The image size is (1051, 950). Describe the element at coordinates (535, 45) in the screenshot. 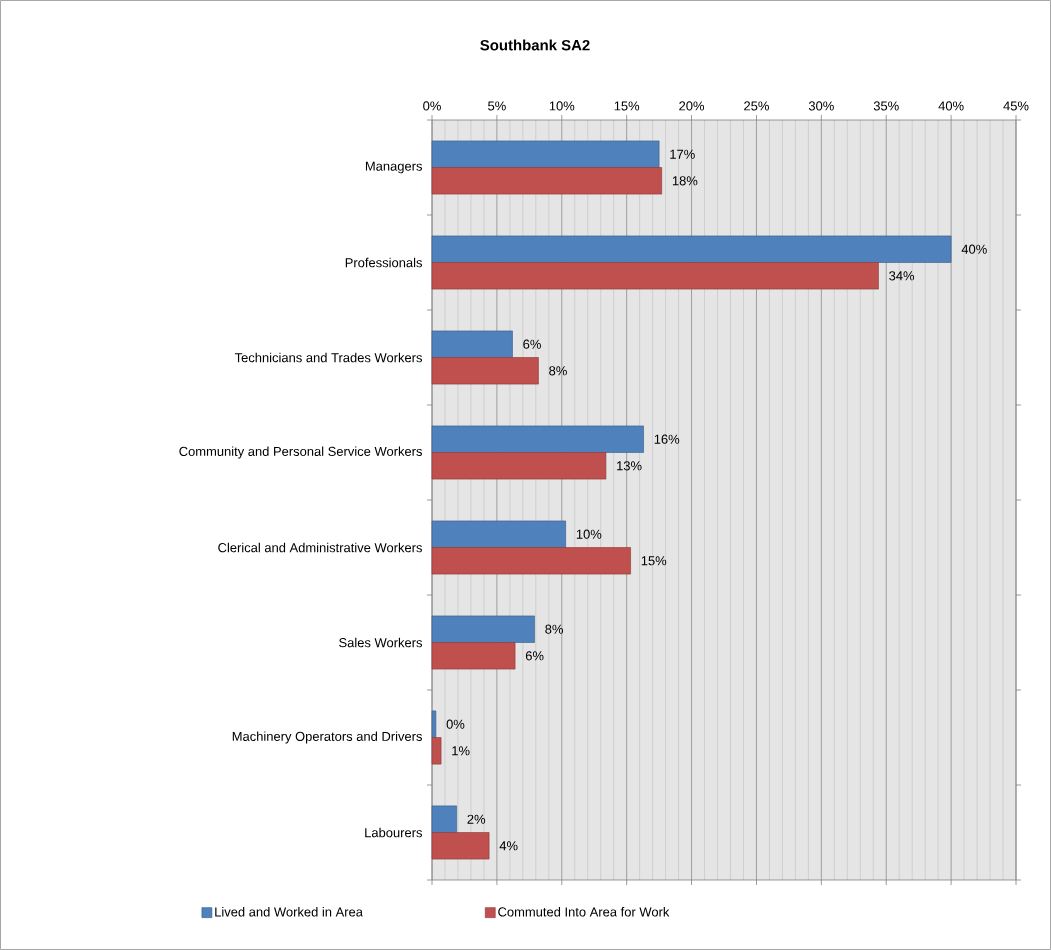

I see `chart-title: Southbank SA2` at that location.